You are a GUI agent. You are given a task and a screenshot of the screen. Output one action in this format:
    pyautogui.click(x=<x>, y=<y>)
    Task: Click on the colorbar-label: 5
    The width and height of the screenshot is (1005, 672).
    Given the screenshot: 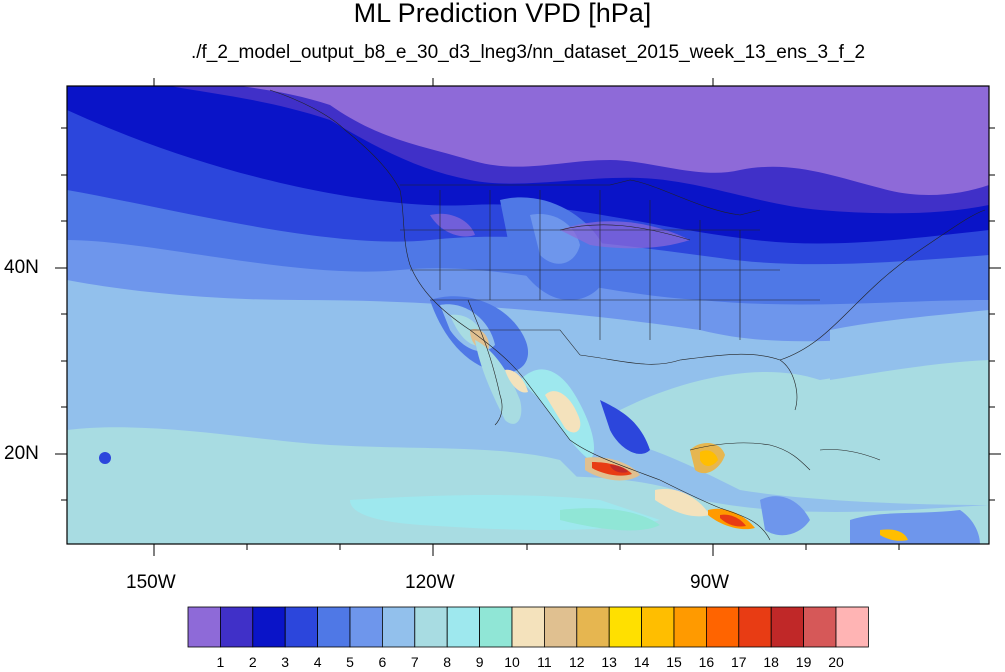 What is the action you would take?
    pyautogui.click(x=350, y=662)
    